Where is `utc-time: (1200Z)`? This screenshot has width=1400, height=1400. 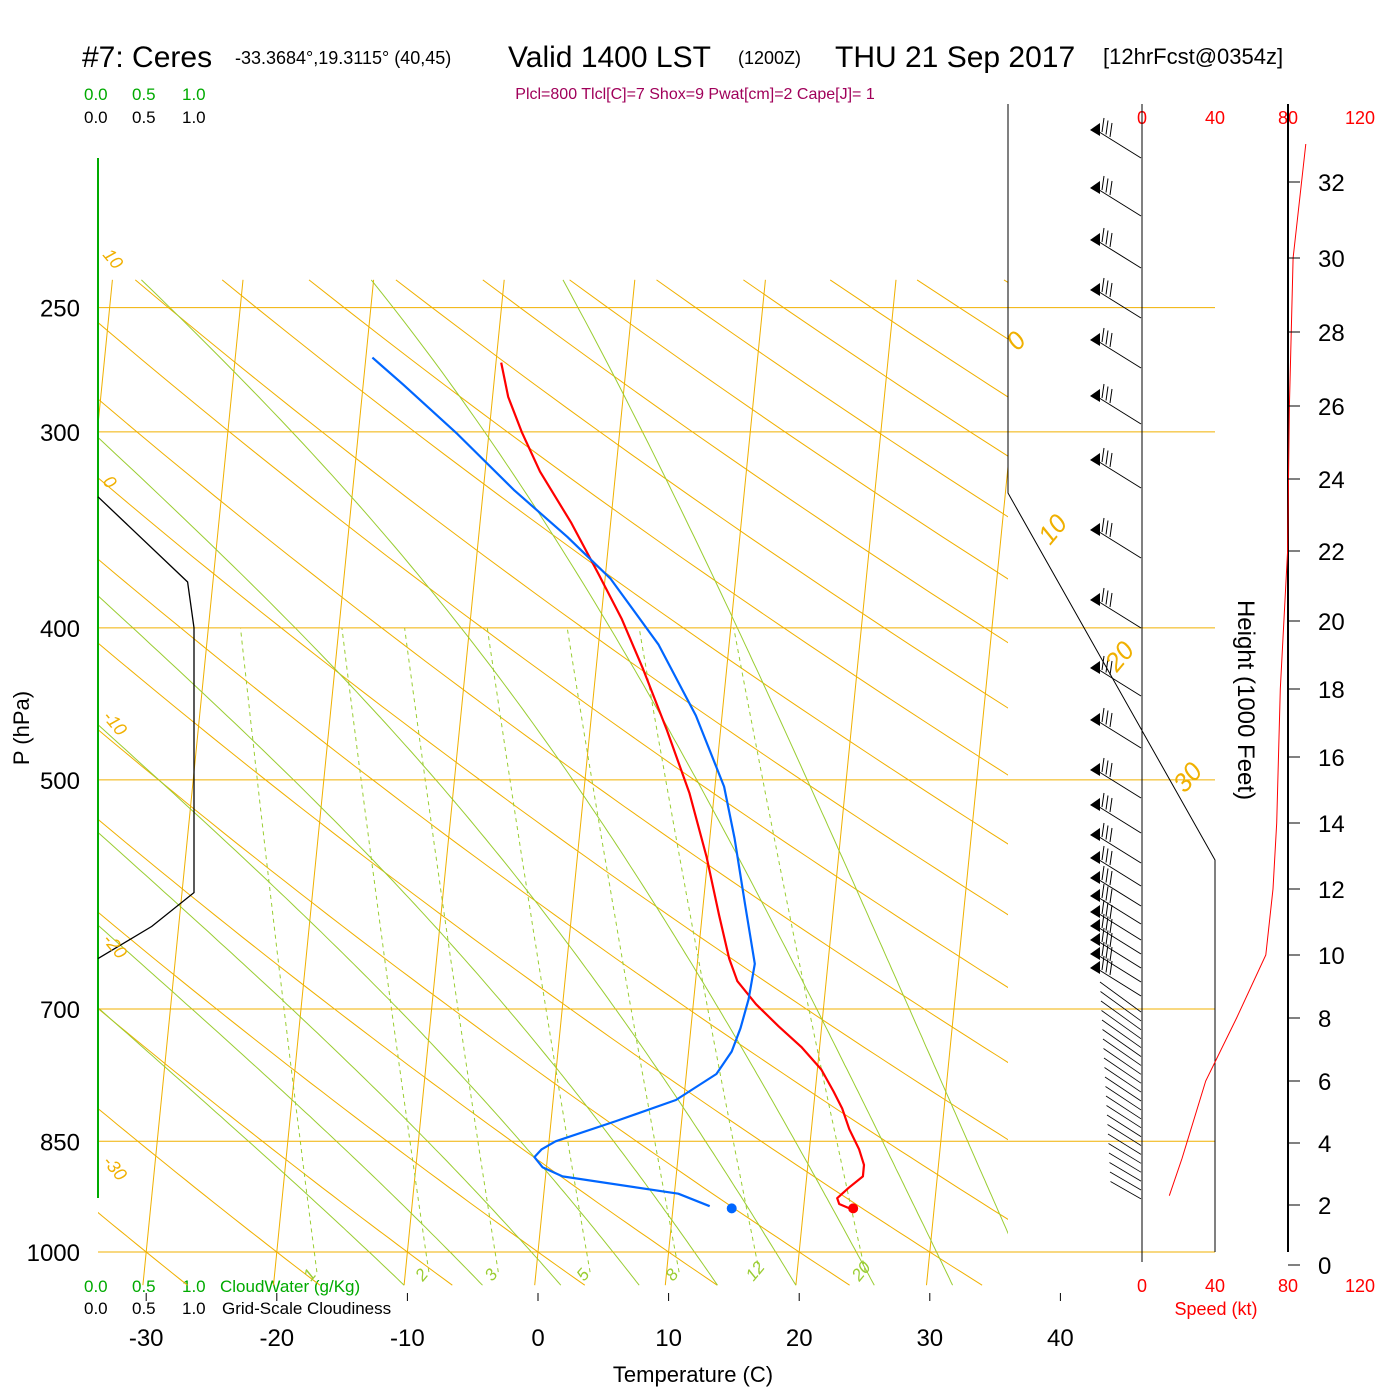 utc-time: (1200Z) is located at coordinates (769, 58).